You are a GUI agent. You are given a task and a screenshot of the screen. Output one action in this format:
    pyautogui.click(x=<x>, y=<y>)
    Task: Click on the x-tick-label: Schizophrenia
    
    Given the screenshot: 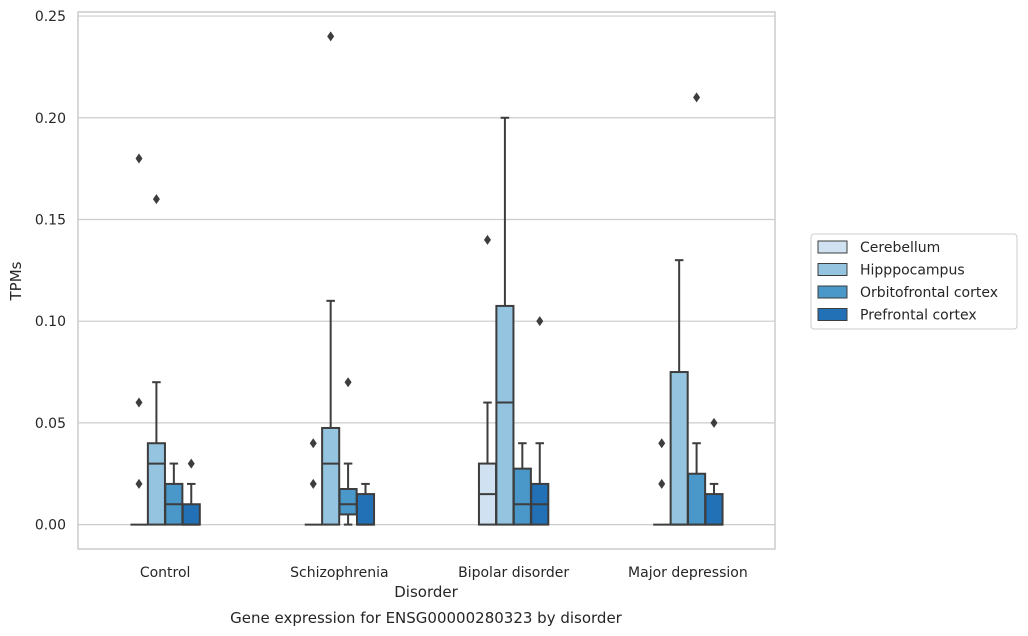 What is the action you would take?
    pyautogui.click(x=339, y=573)
    